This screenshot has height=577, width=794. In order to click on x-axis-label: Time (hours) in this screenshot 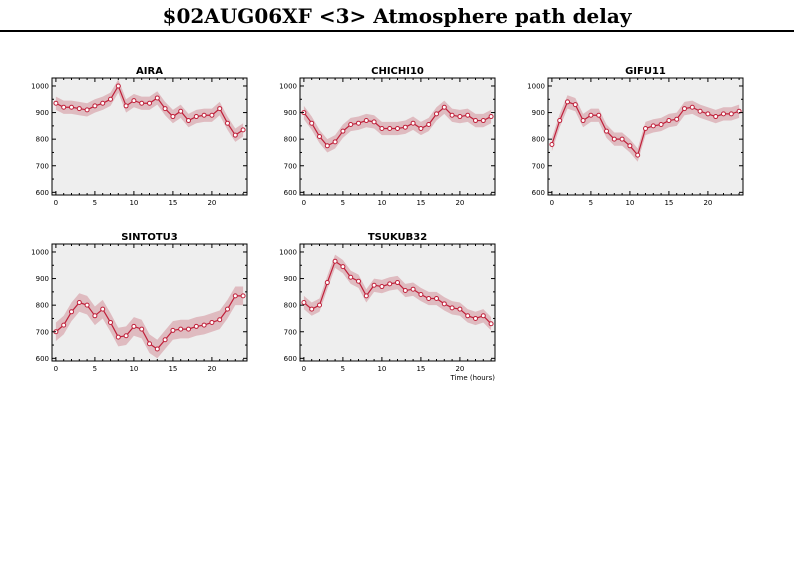, I will do `click(473, 378)`.